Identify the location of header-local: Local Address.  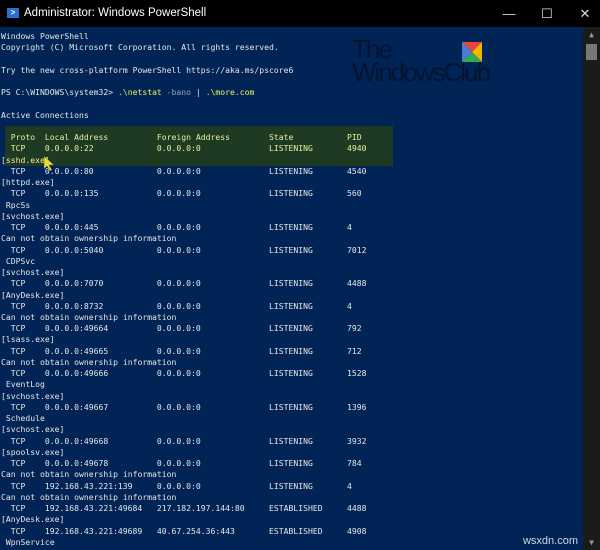
(76, 137).